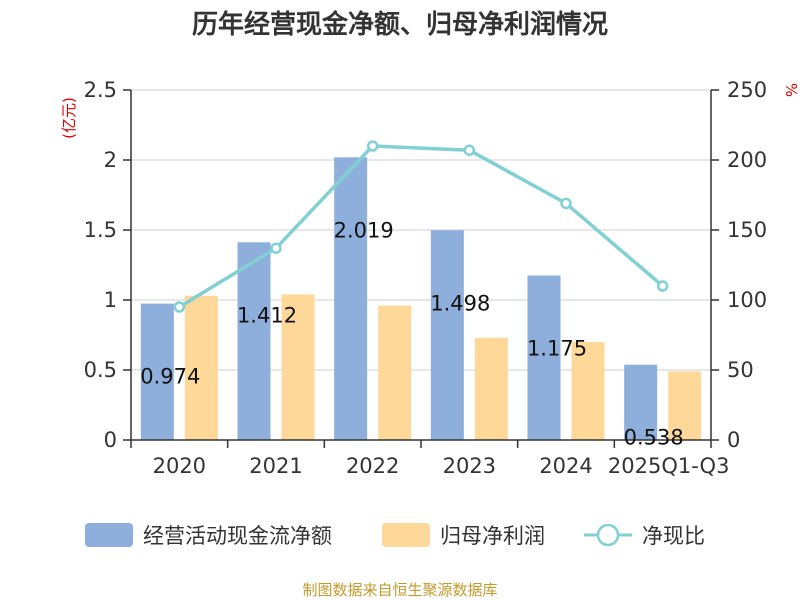 This screenshot has height=600, width=800. I want to click on legend-swatch-net-profit, so click(406, 535).